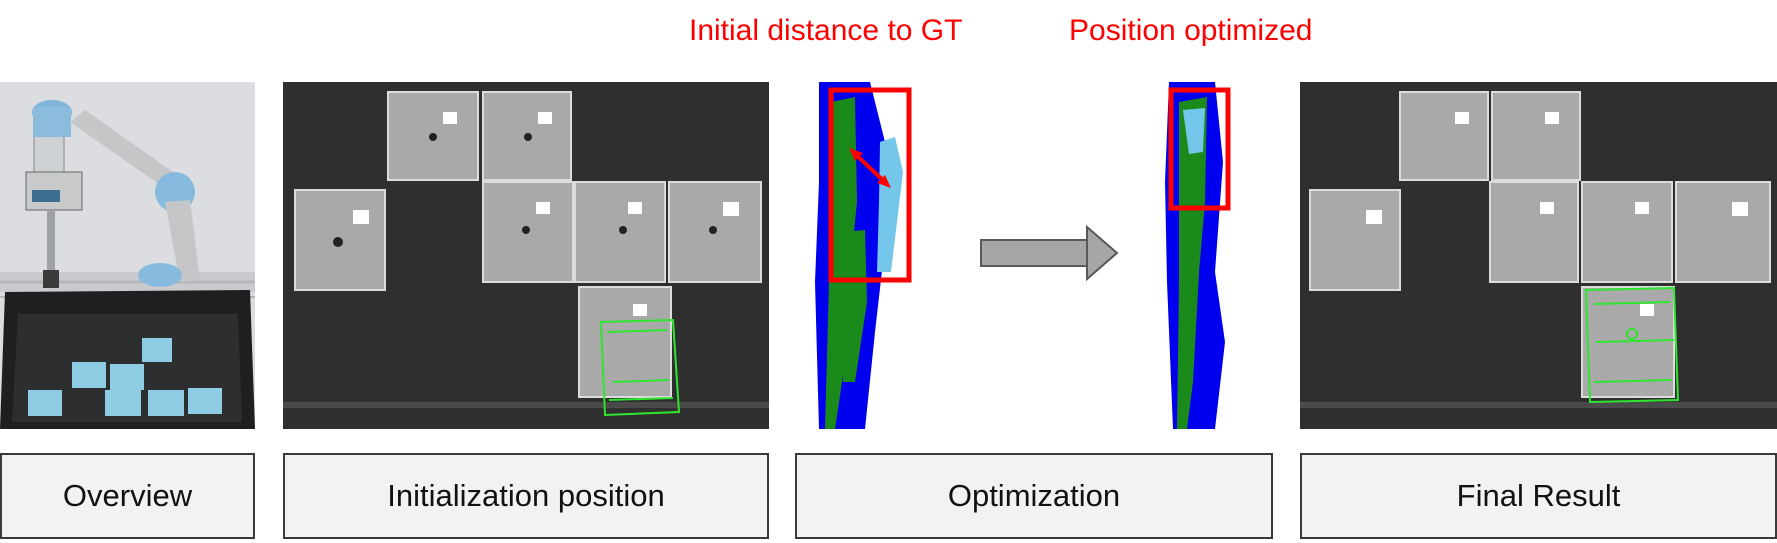  I want to click on optimized-point-cloud, so click(1198, 255).